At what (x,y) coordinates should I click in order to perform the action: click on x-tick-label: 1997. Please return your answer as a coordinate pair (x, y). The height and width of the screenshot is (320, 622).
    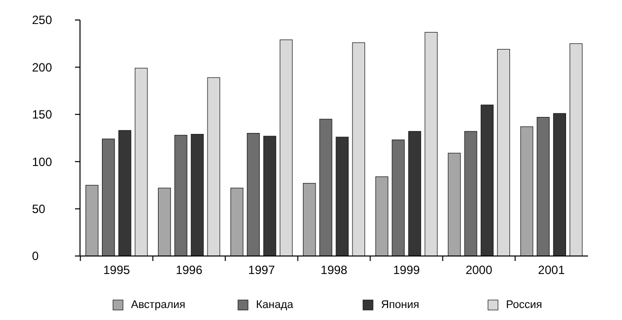
    Looking at the image, I should click on (262, 270).